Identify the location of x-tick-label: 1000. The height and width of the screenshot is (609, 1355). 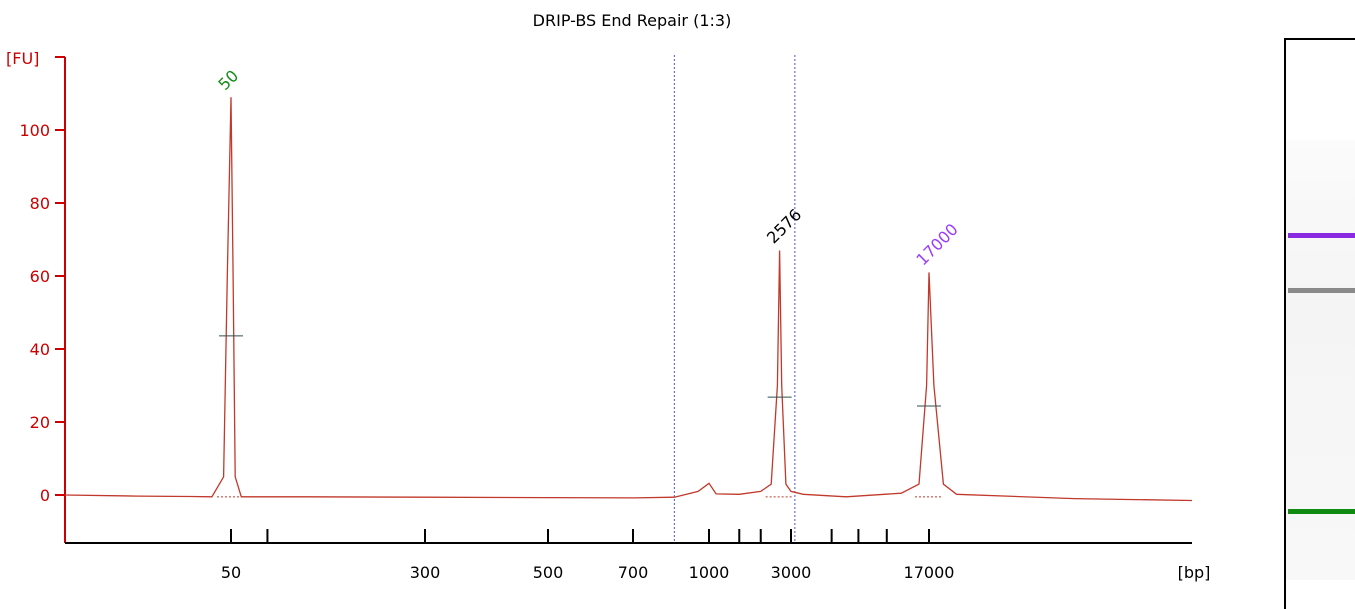
(709, 572).